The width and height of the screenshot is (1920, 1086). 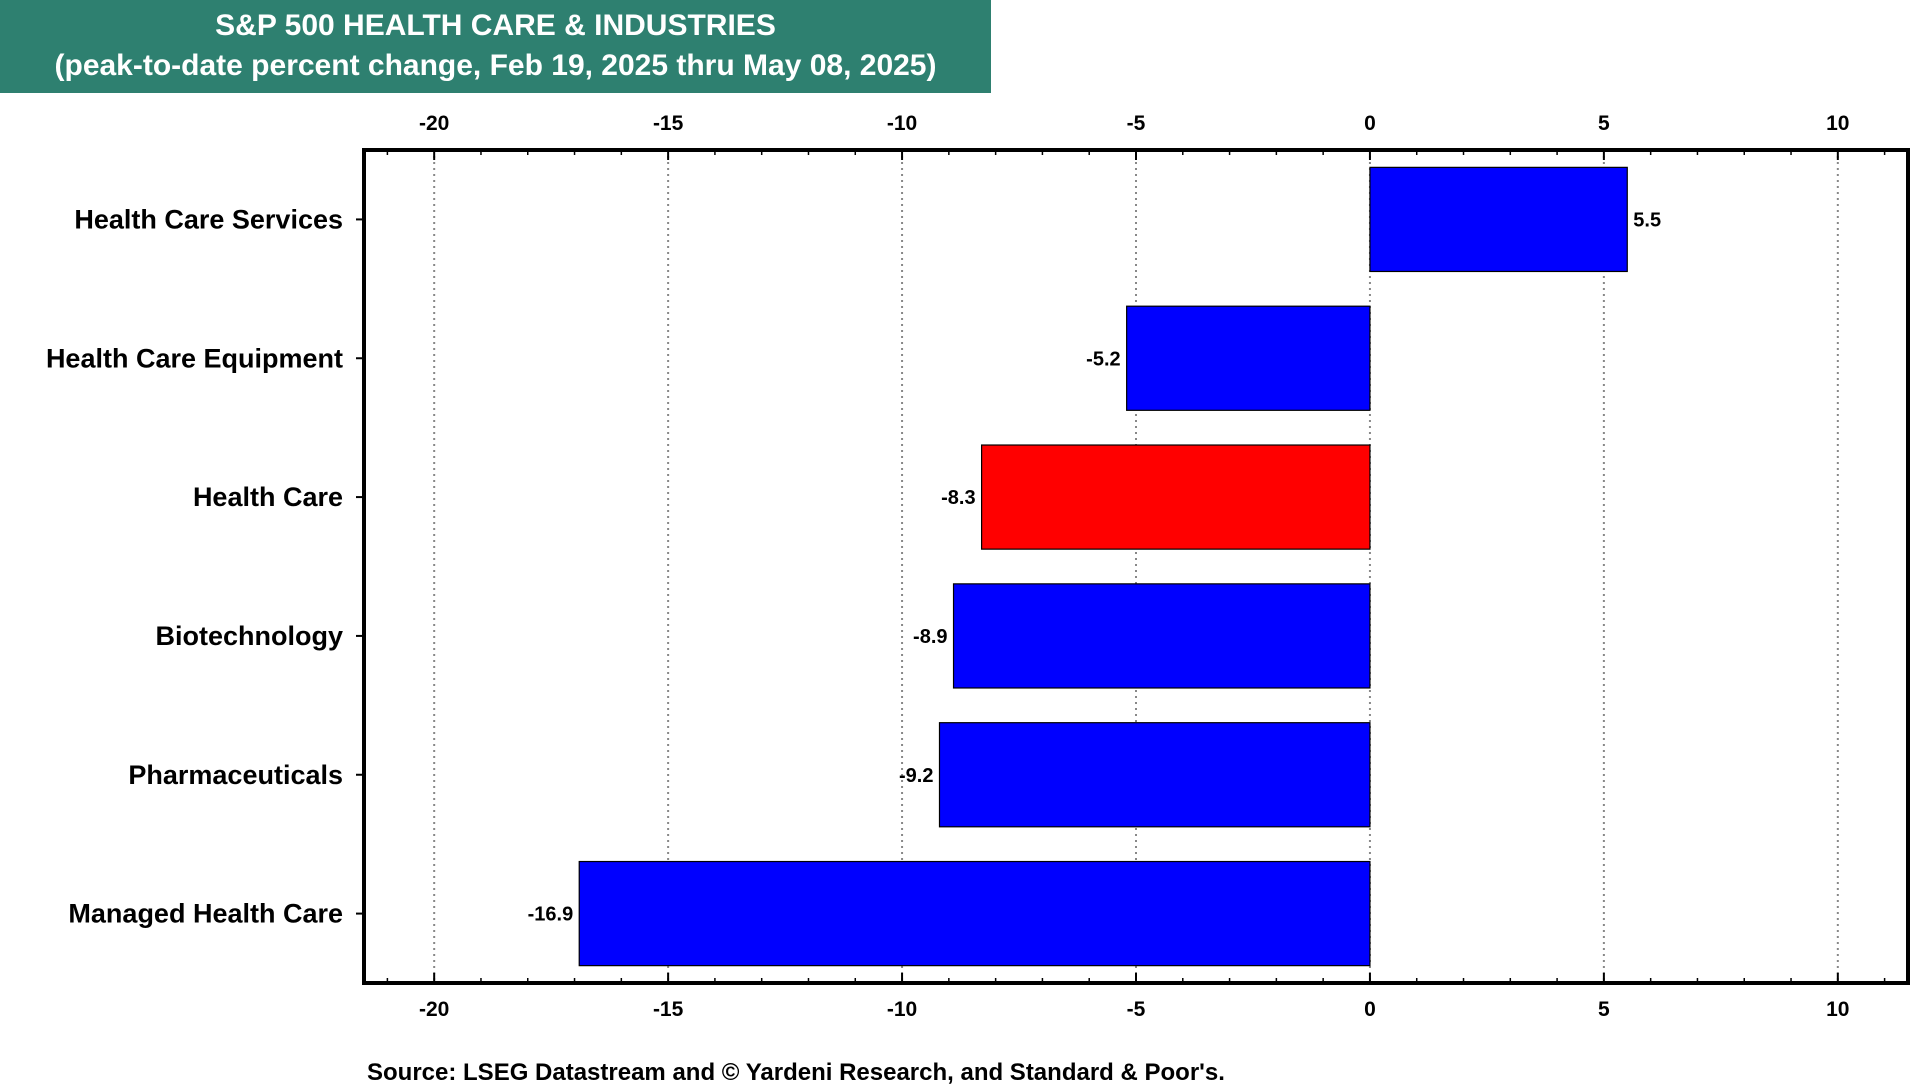 I want to click on category-label: Pharmaceuticals, so click(x=235, y=775).